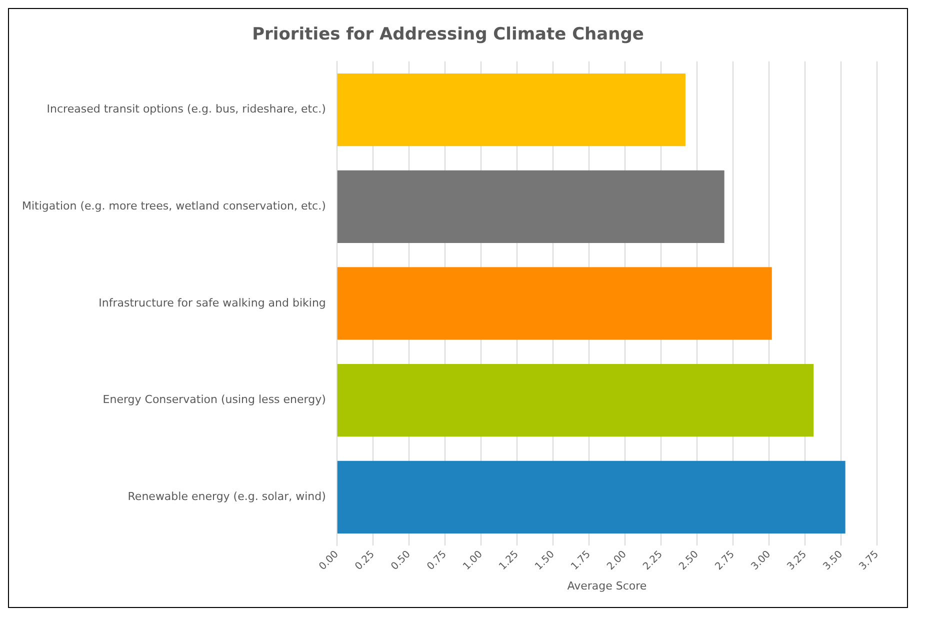  What do you see at coordinates (227, 497) in the screenshot?
I see `y-tick-label: Renewable energy (e.g. solar, wind)` at bounding box center [227, 497].